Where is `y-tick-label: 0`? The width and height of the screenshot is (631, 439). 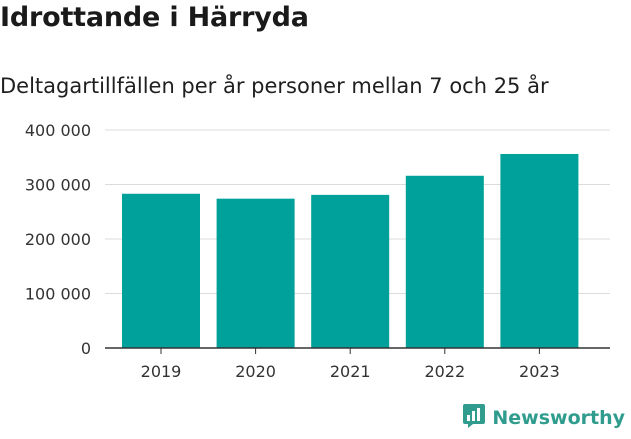 y-tick-label: 0 is located at coordinates (86, 348).